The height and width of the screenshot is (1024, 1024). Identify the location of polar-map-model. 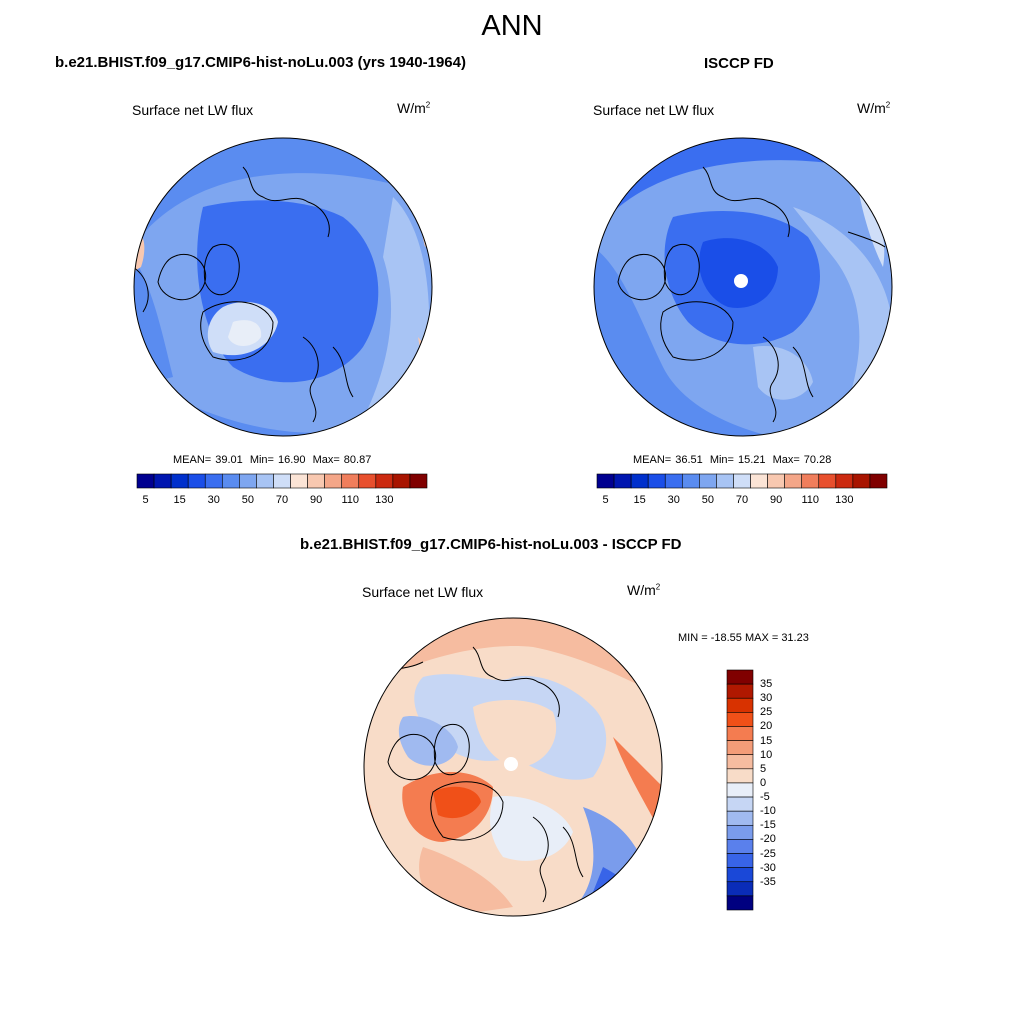
(283, 287).